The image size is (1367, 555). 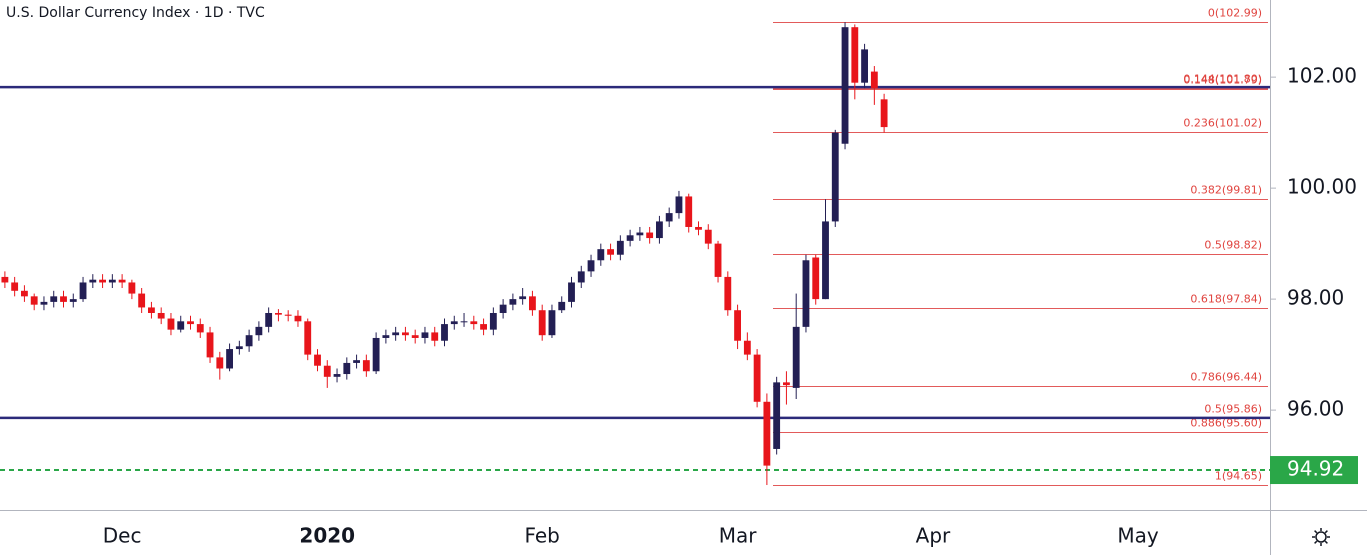 I want to click on fib-label: 1(94.65), so click(x=1238, y=476).